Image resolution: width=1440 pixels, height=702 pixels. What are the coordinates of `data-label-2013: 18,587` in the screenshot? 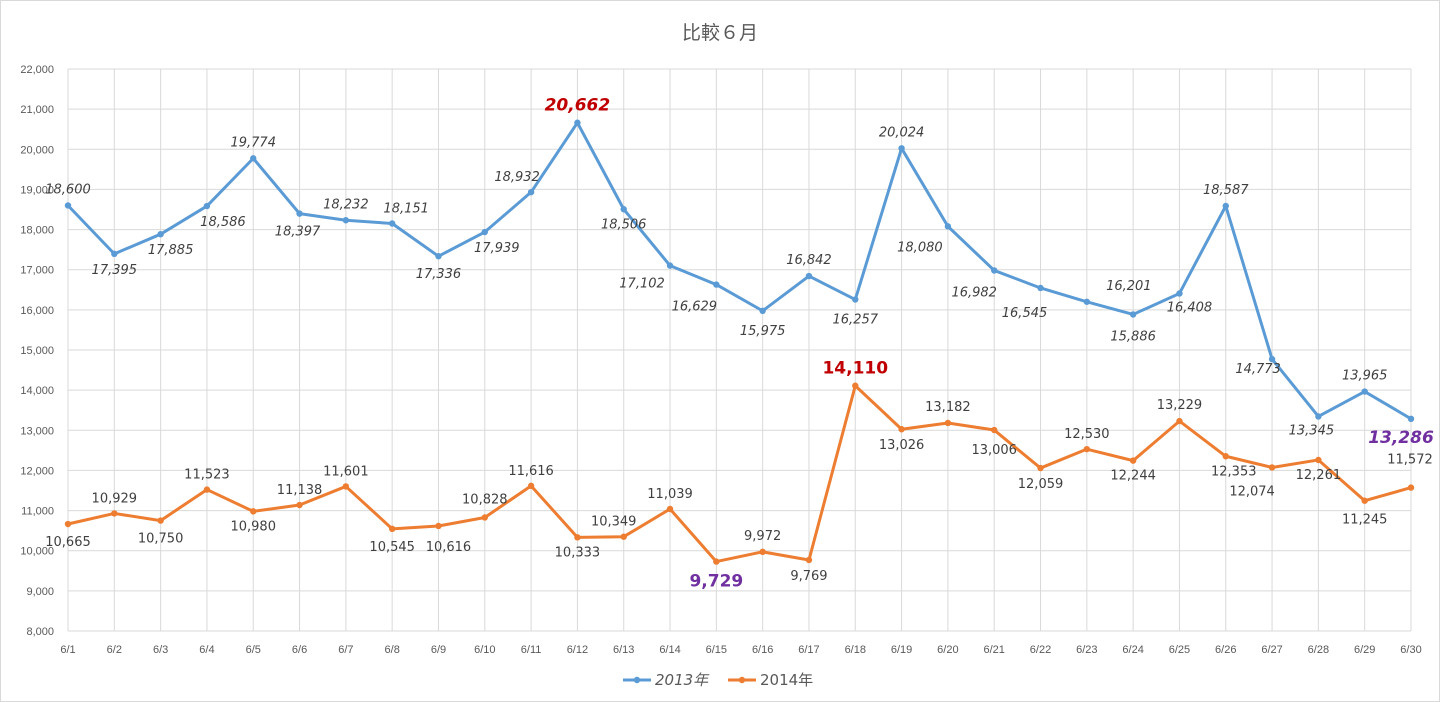 It's located at (1226, 190).